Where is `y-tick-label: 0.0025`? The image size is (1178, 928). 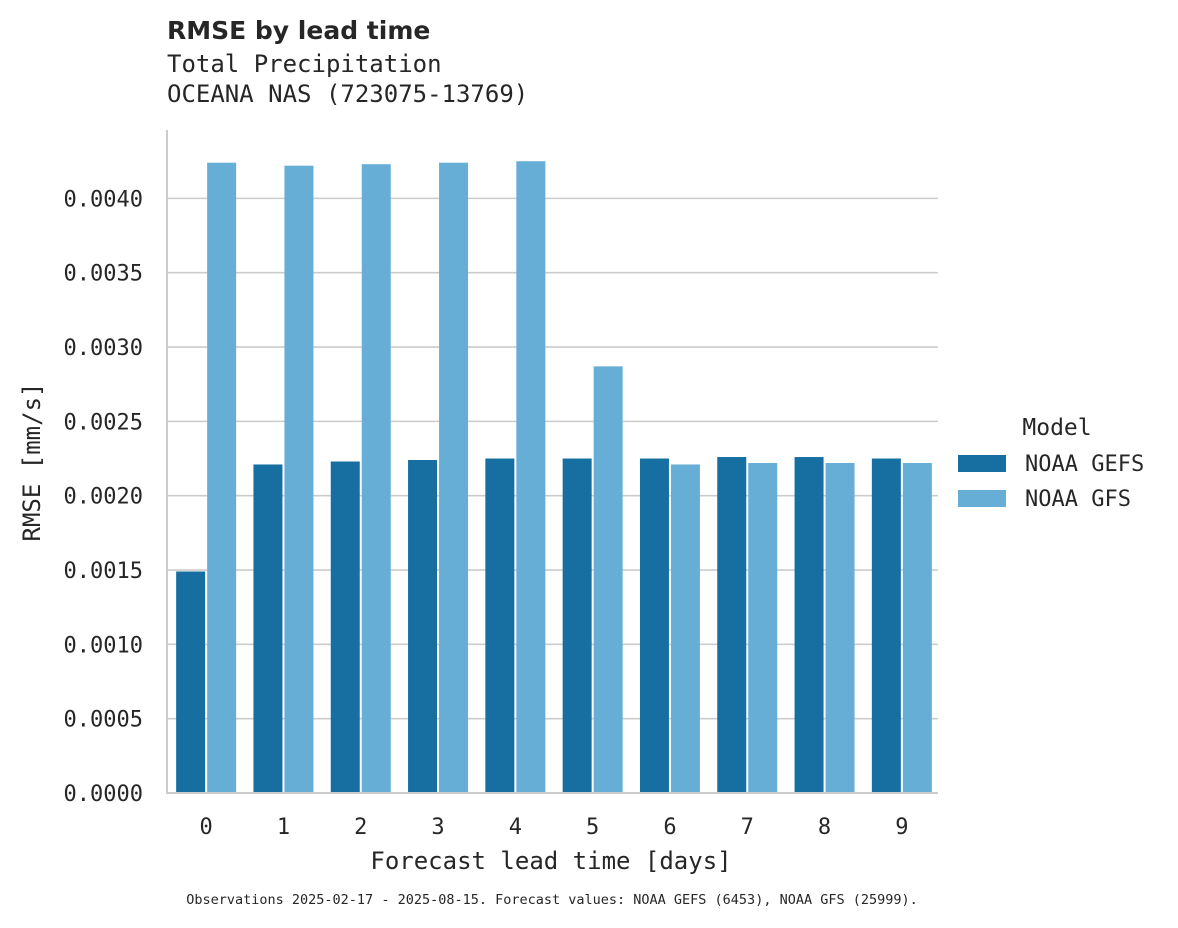
y-tick-label: 0.0025 is located at coordinates (103, 422).